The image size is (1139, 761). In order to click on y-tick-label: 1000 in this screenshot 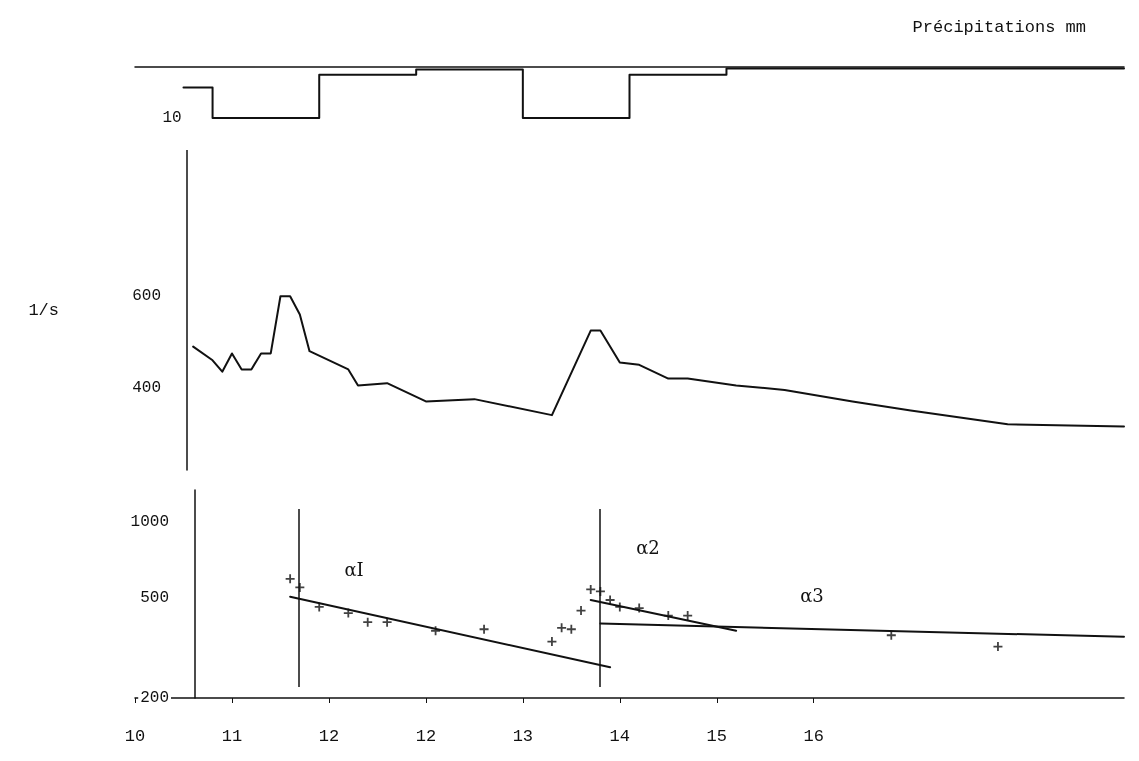, I will do `click(149, 522)`.